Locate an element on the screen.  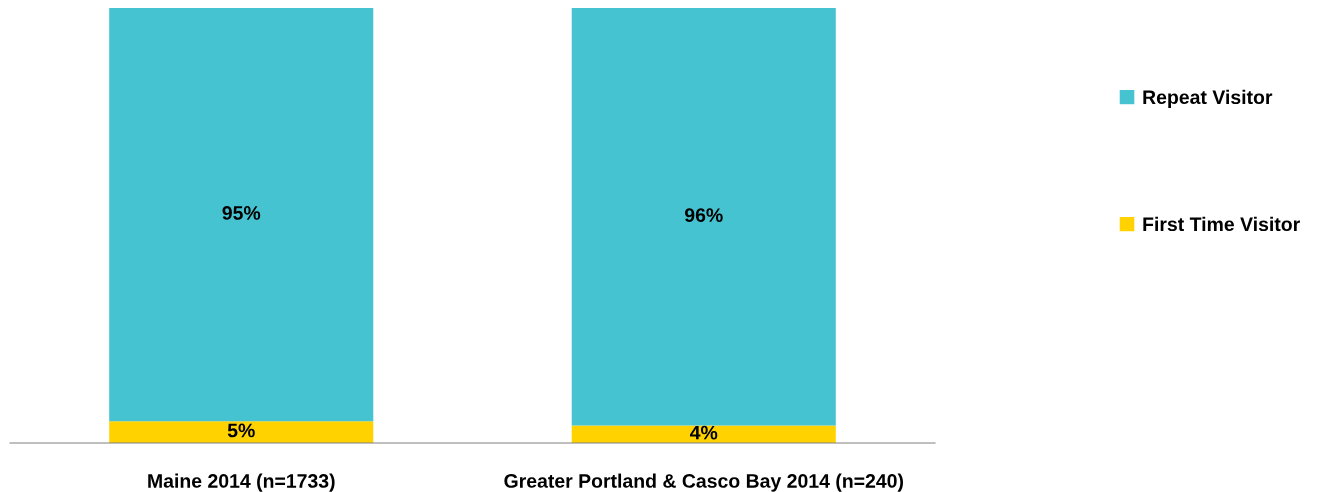
x-tick-label: Greater Portland & Casco Bay 2014 (n=240) is located at coordinates (703, 482).